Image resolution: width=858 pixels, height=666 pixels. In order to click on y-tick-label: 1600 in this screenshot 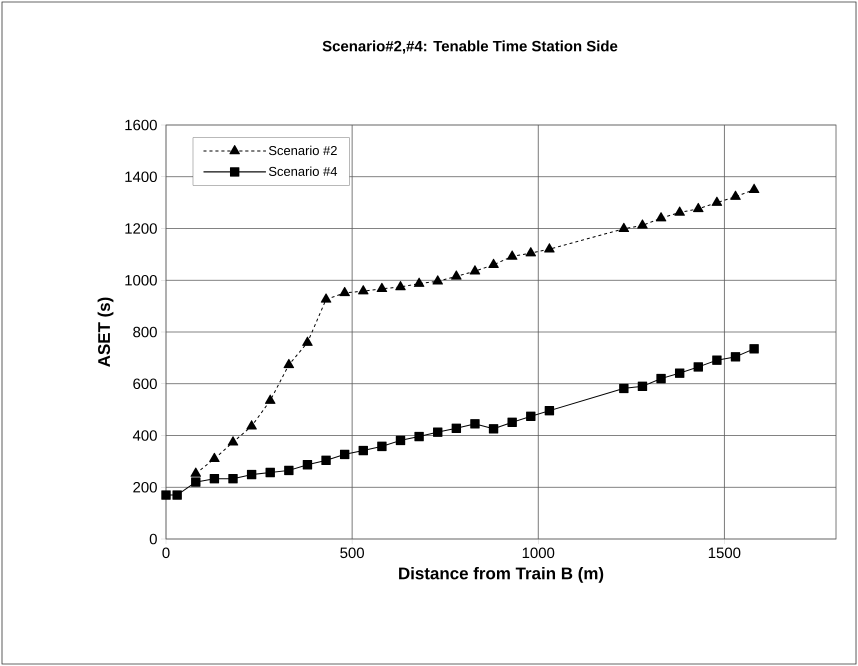, I will do `click(141, 125)`.